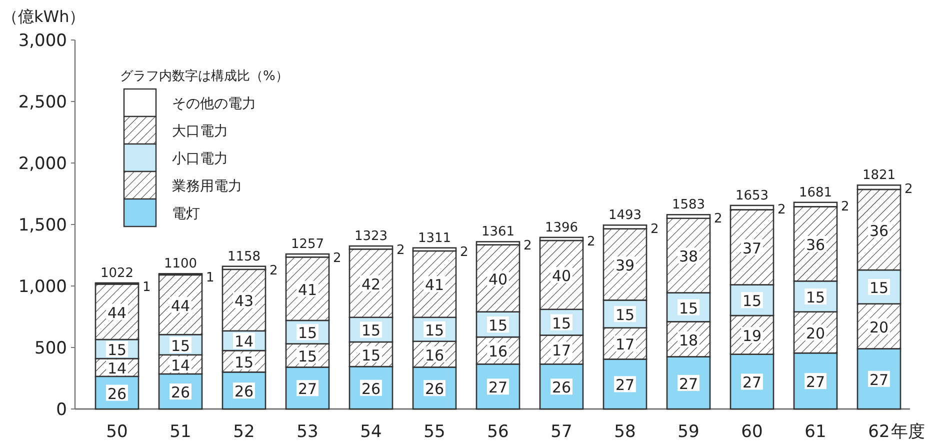 The width and height of the screenshot is (942, 441). What do you see at coordinates (42, 287) in the screenshot?
I see `y-tick-label: 1,000` at bounding box center [42, 287].